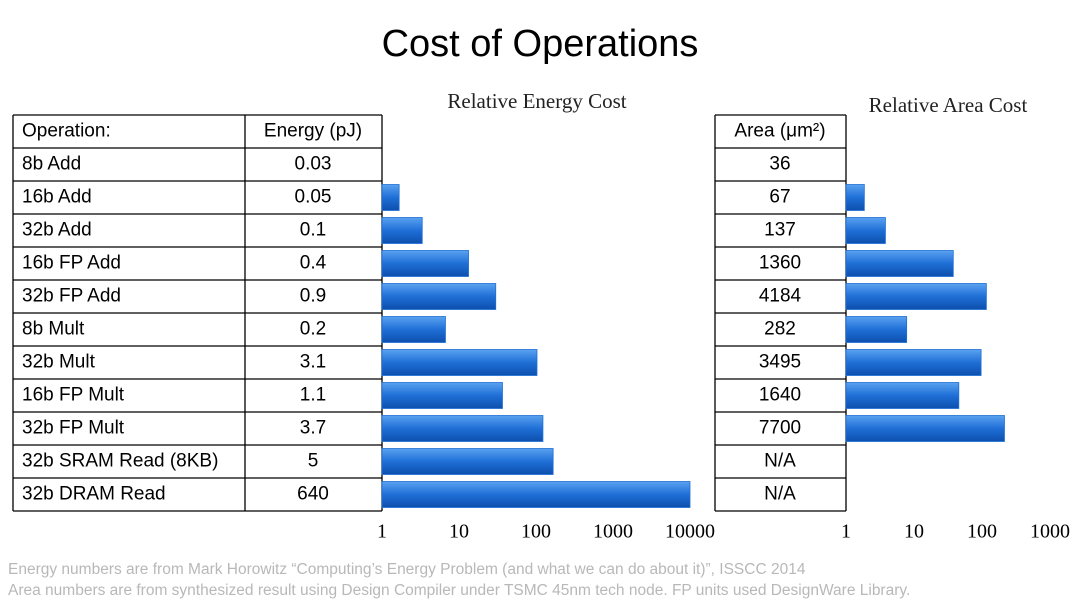  I want to click on table-header: Area (μm²), so click(779, 131).